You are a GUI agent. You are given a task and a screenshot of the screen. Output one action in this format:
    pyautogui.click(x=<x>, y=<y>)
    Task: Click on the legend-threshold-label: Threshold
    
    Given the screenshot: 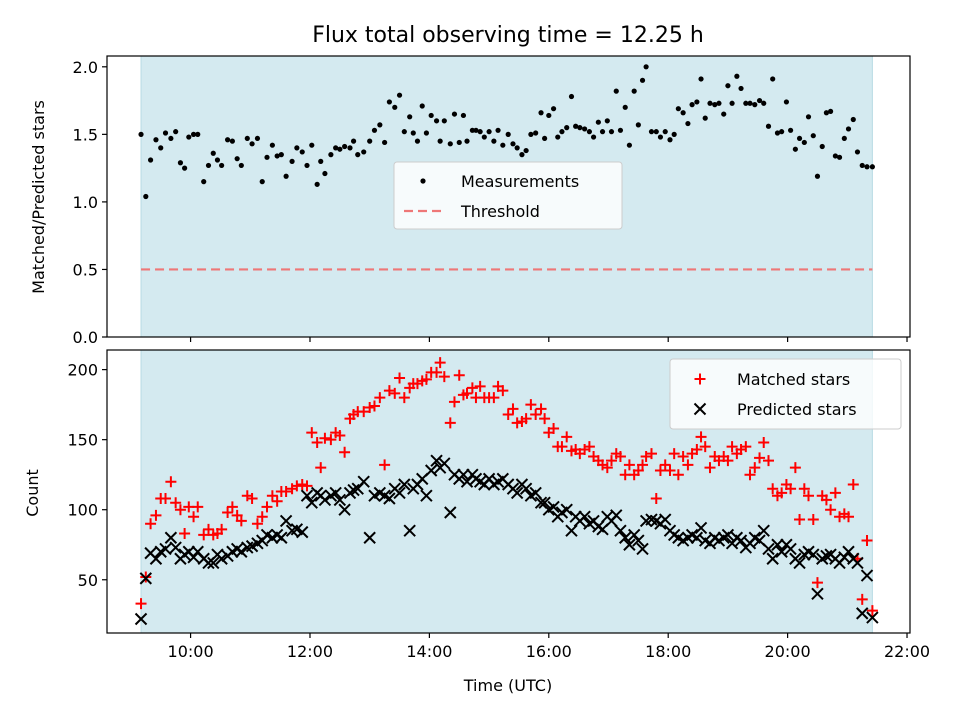 What is the action you would take?
    pyautogui.click(x=500, y=211)
    